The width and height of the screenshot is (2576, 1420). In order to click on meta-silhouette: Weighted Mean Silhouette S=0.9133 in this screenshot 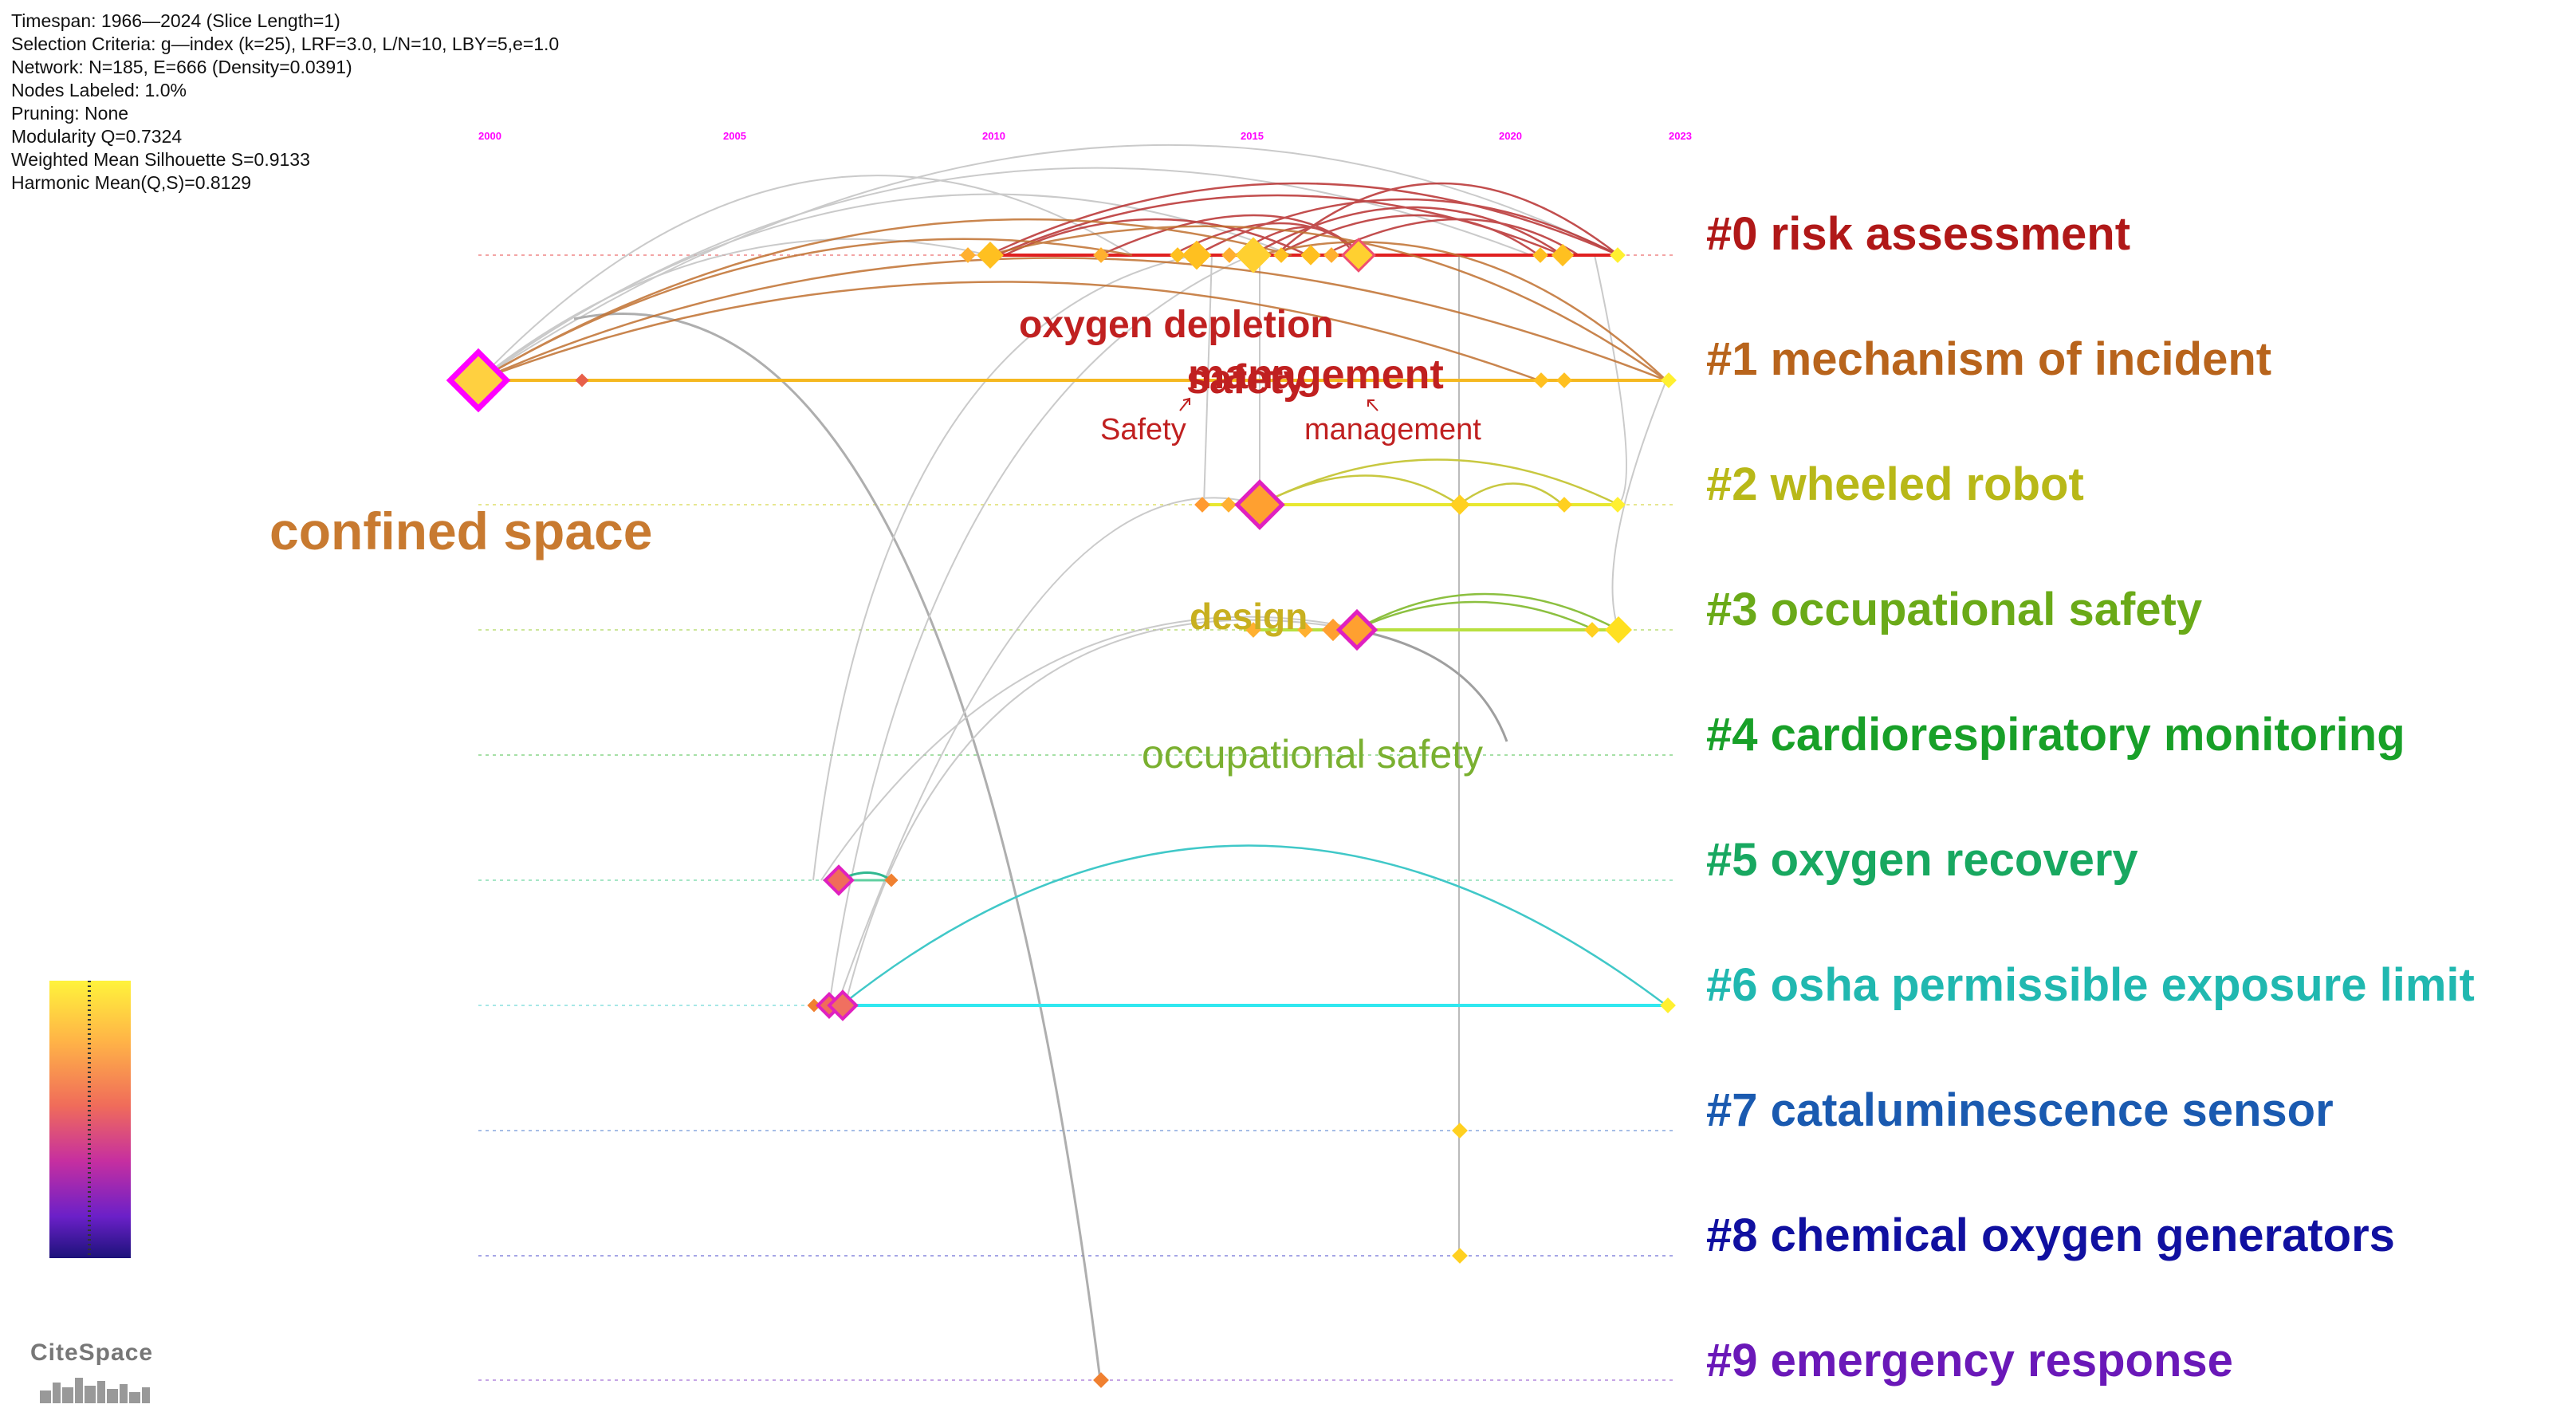, I will do `click(160, 159)`.